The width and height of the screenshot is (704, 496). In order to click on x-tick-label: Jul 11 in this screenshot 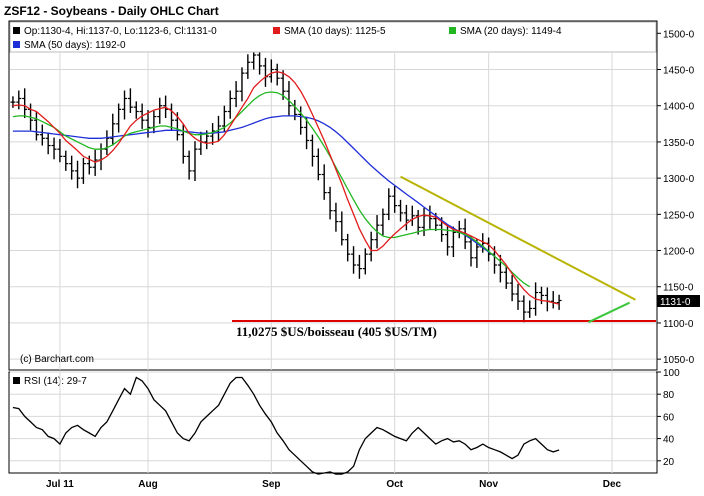, I will do `click(60, 484)`.